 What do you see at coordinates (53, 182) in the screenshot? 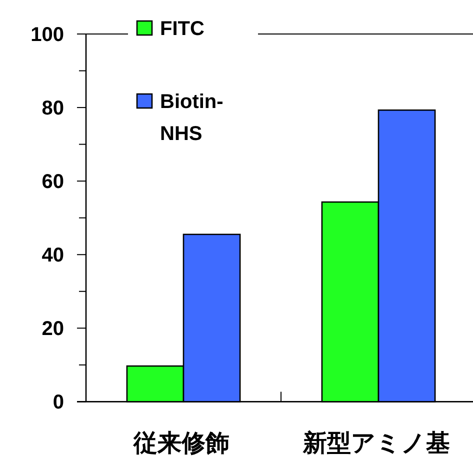
I see `y-tick-label: 60` at bounding box center [53, 182].